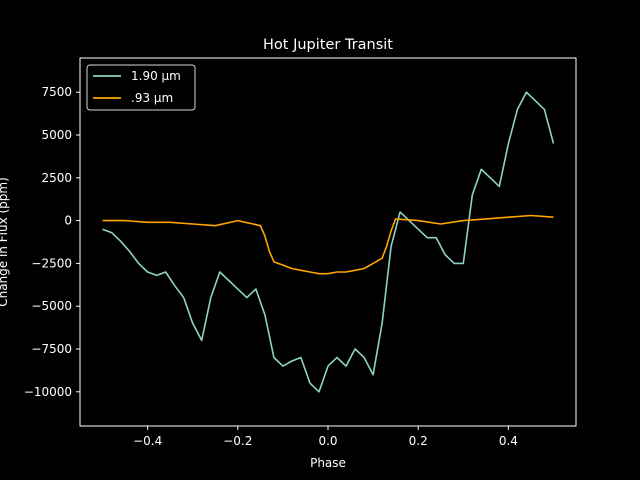  Describe the element at coordinates (508, 441) in the screenshot. I see `x-tick-label: 0.4` at that location.